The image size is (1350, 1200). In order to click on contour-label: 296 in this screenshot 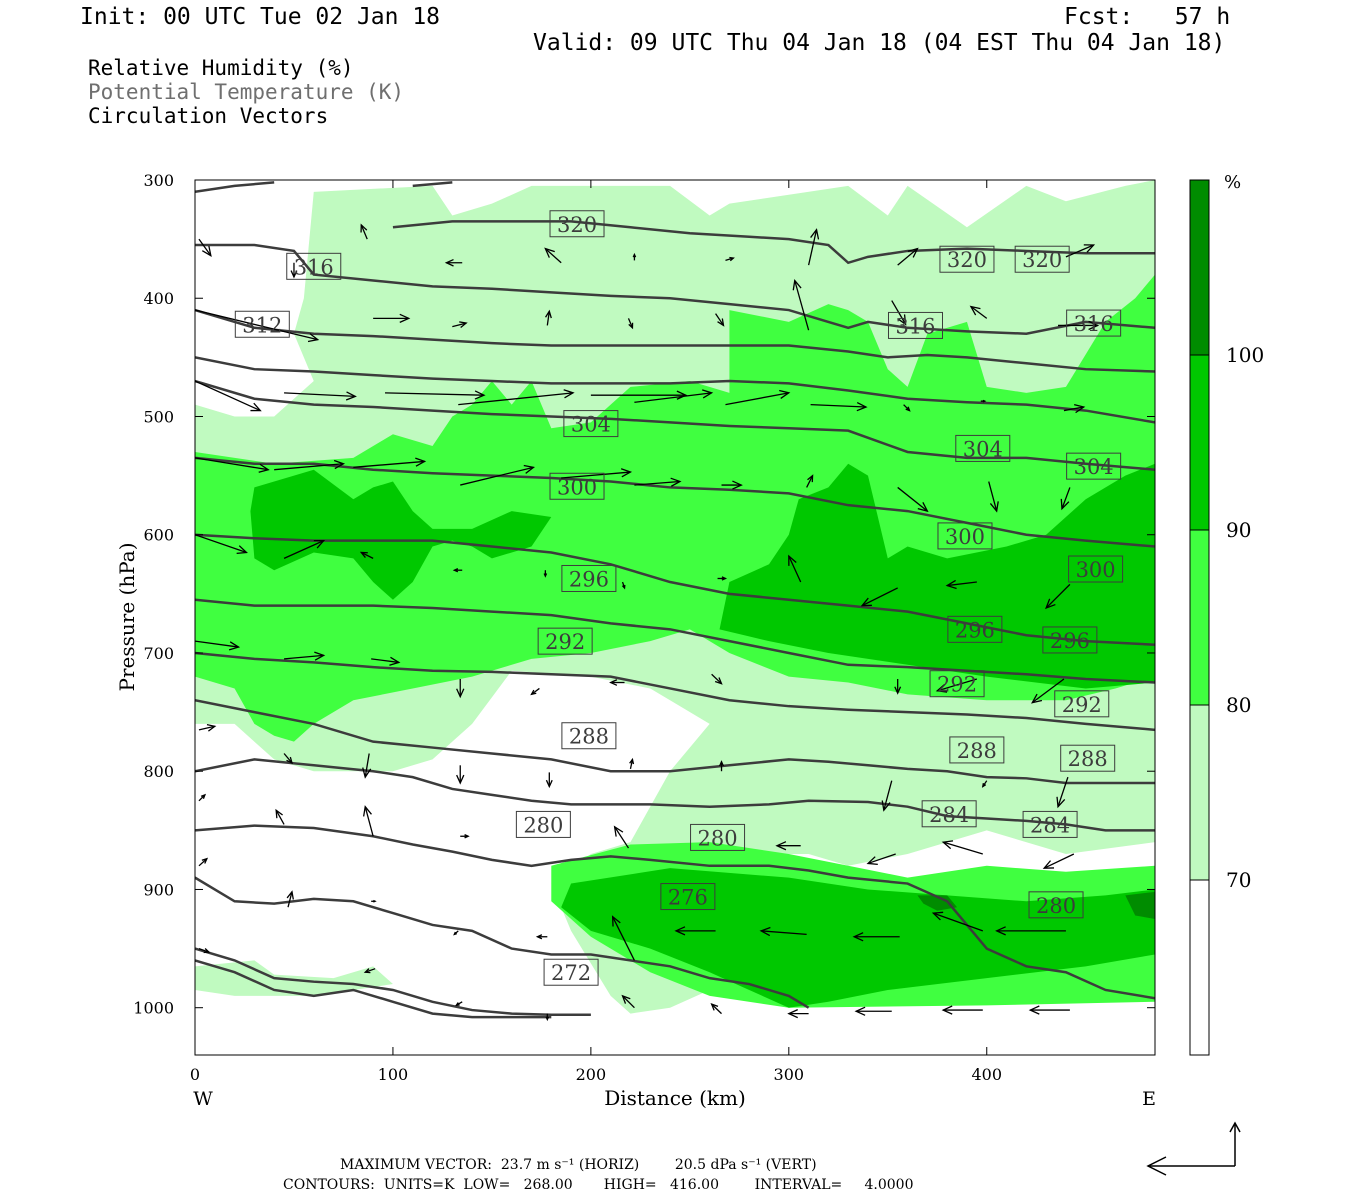, I will do `click(1070, 640)`.